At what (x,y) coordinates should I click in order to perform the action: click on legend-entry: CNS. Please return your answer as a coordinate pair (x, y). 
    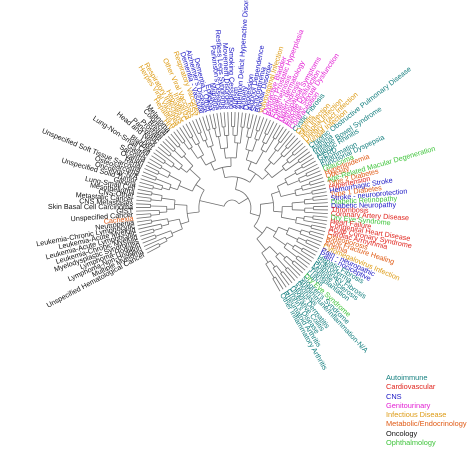
    Looking at the image, I should click on (394, 396).